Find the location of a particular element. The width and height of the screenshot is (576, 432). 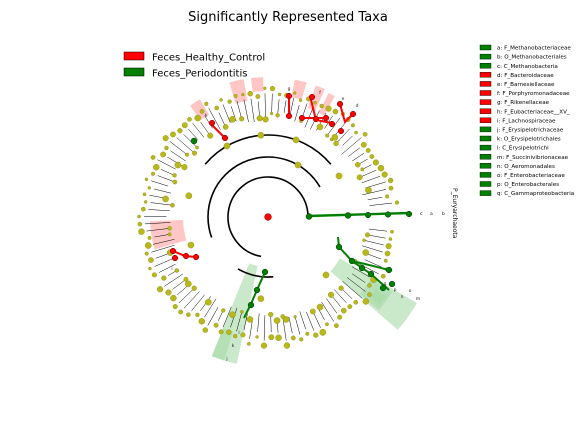

taxa-legend-label: e: F_Barnesiellaceae is located at coordinates (526, 85).